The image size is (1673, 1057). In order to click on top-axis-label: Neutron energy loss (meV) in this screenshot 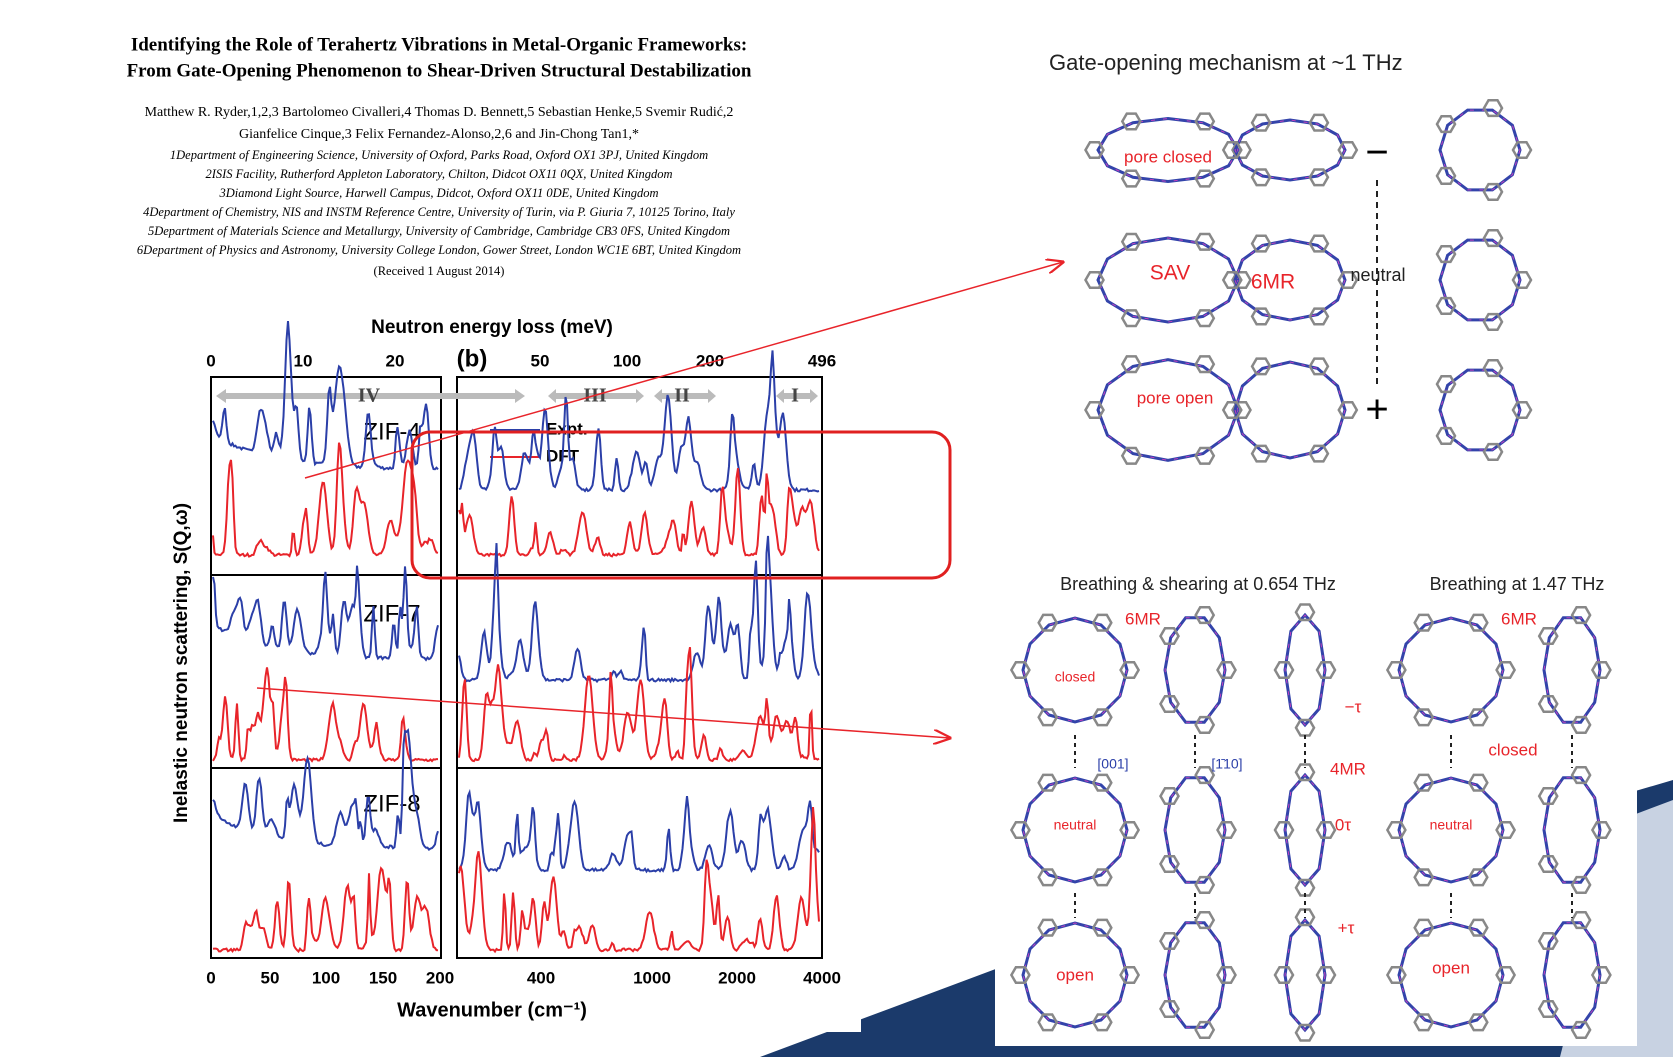, I will do `click(492, 327)`.